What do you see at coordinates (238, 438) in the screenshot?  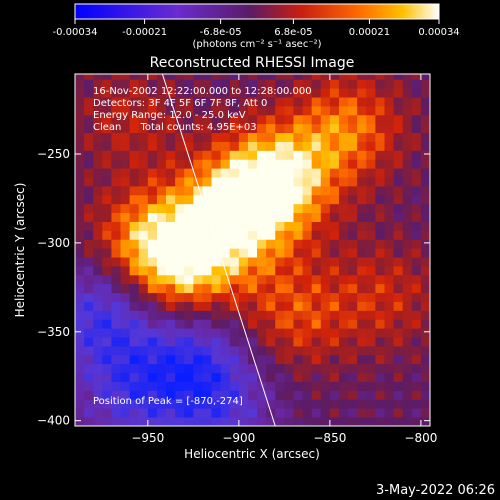 I see `x-tick-label: −900` at bounding box center [238, 438].